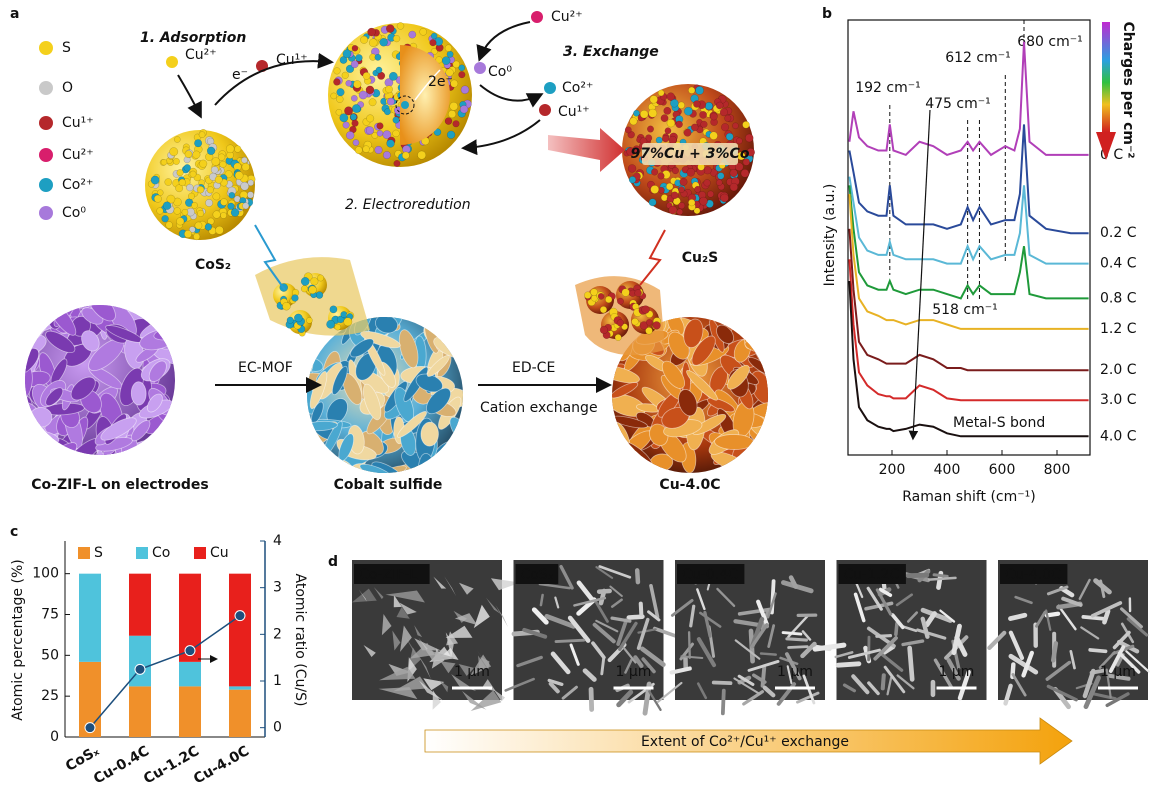 Image resolution: width=1158 pixels, height=786 pixels. Describe the element at coordinates (1118, 264) in the screenshot. I see `series-label: 0.4 C` at that location.